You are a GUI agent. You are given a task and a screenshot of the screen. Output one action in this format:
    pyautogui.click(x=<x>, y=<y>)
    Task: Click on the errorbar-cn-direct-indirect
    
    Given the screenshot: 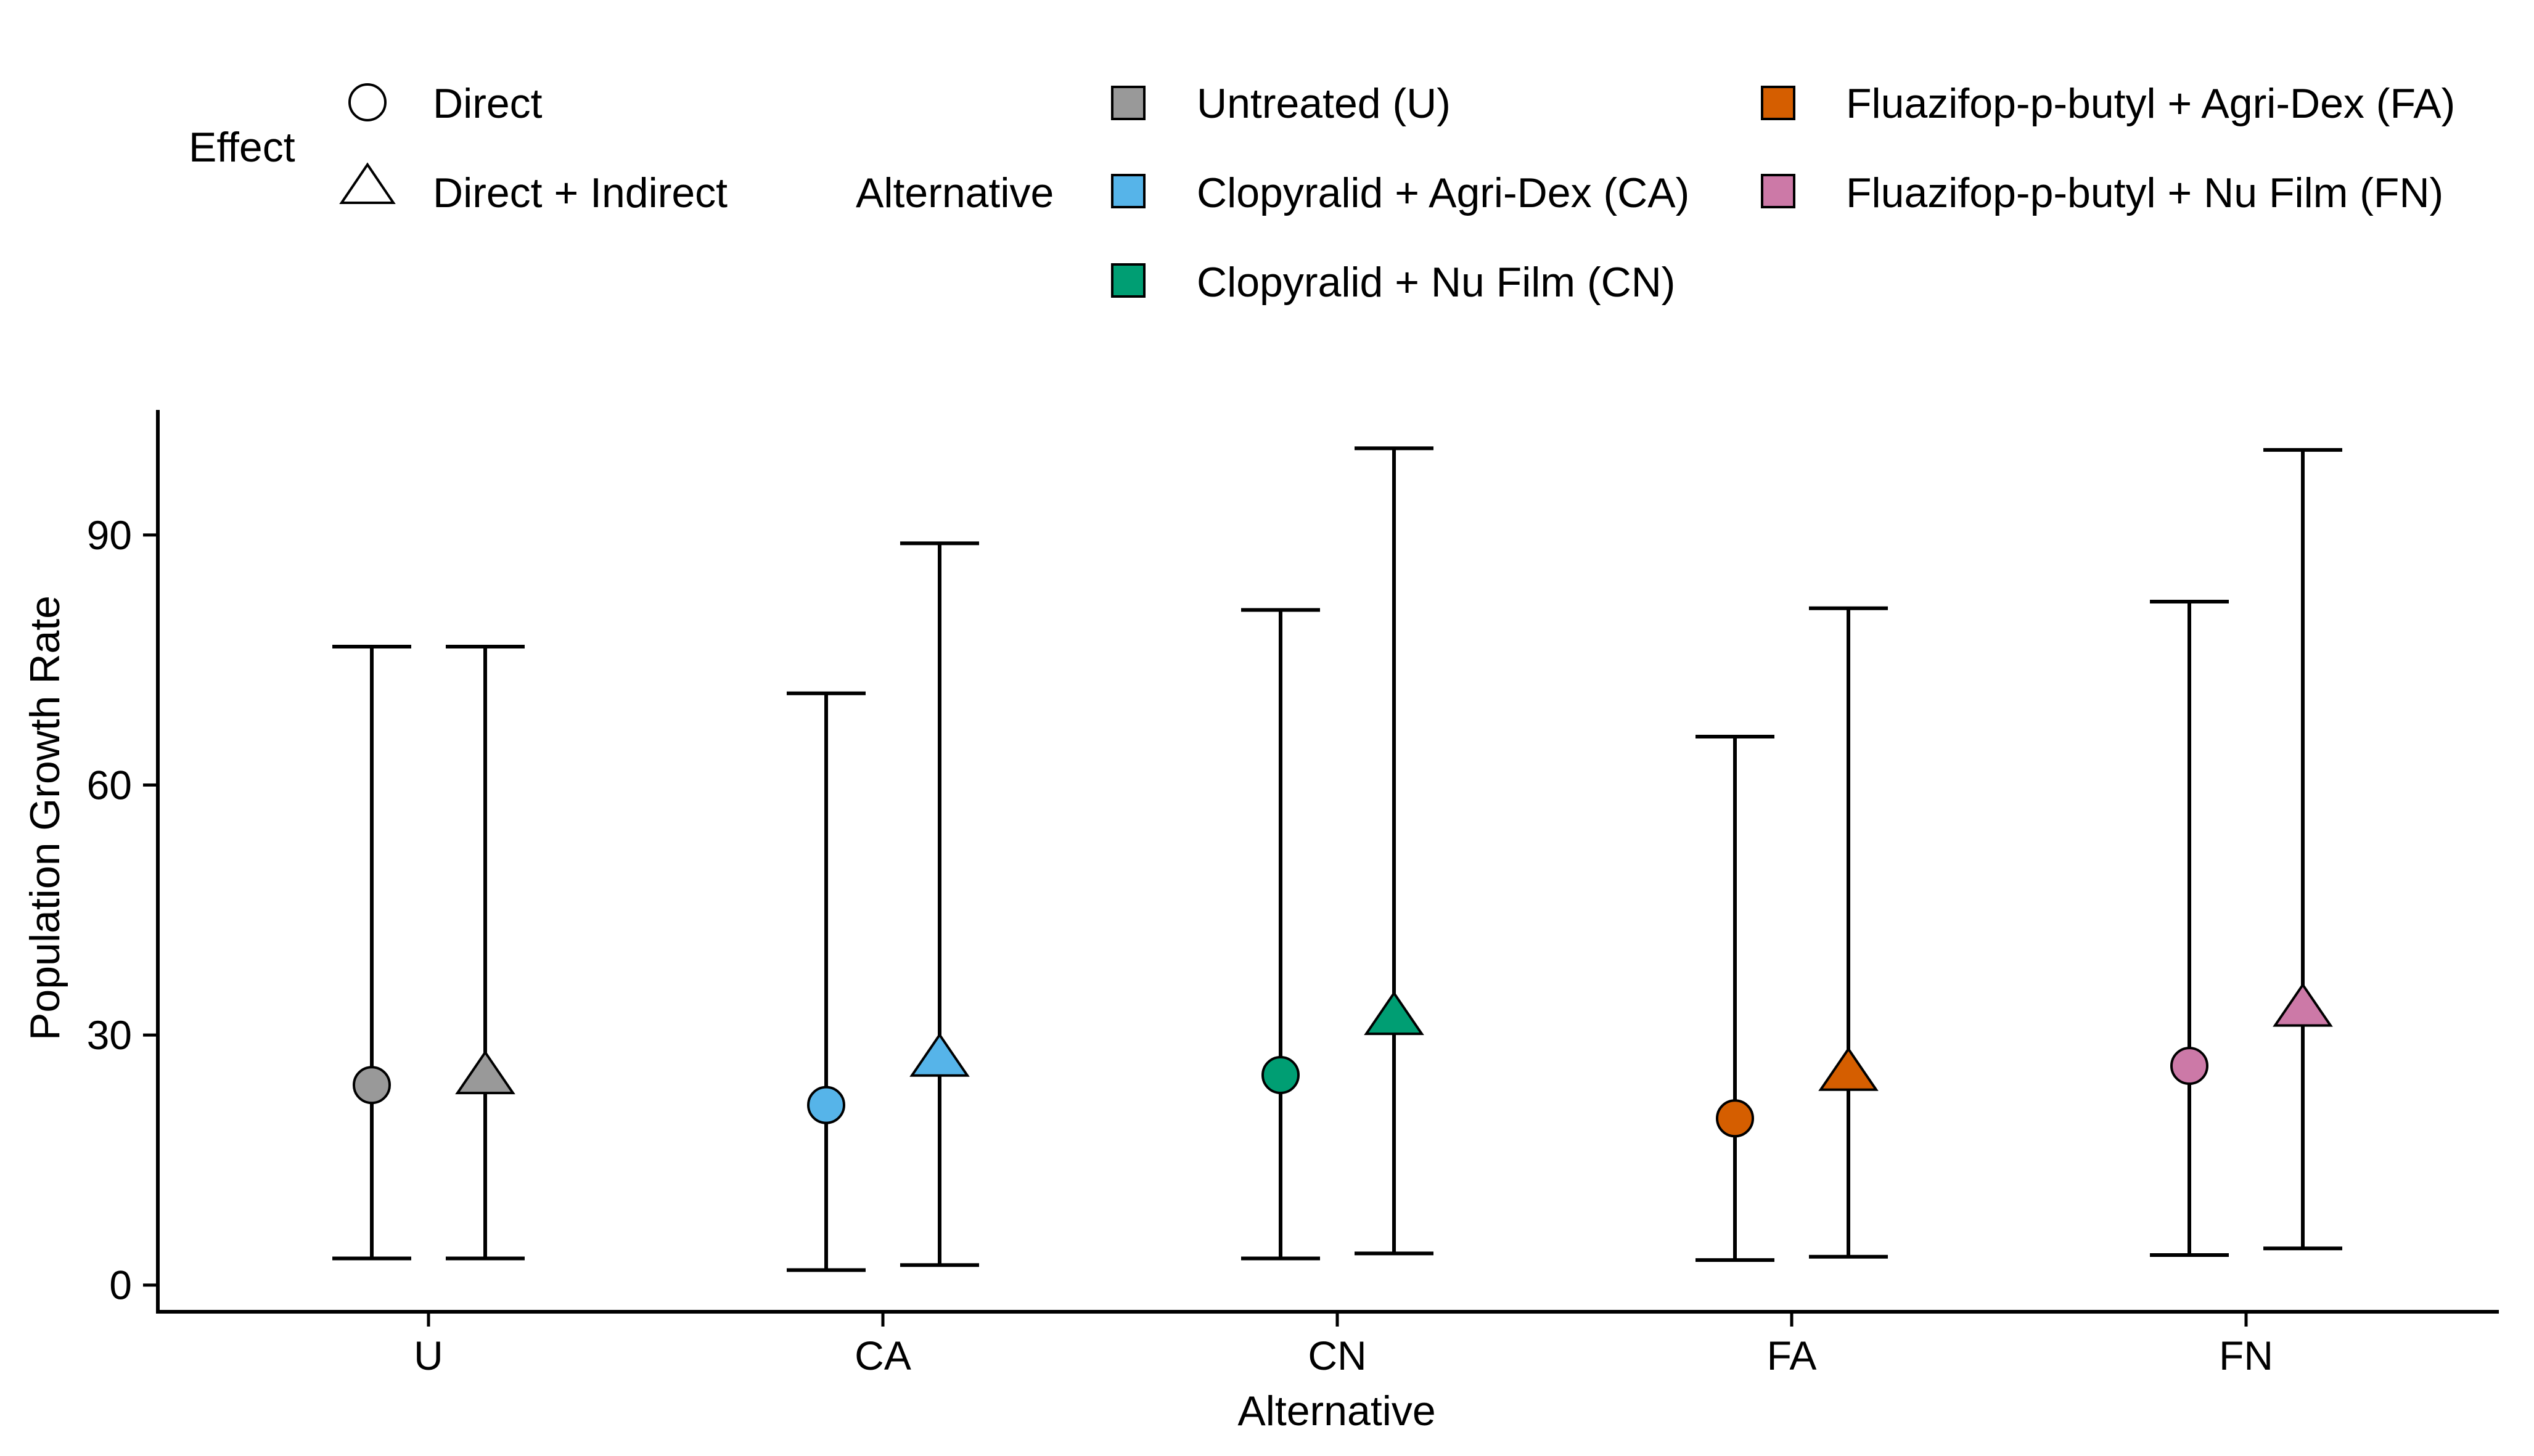 What is the action you would take?
    pyautogui.click(x=1394, y=851)
    